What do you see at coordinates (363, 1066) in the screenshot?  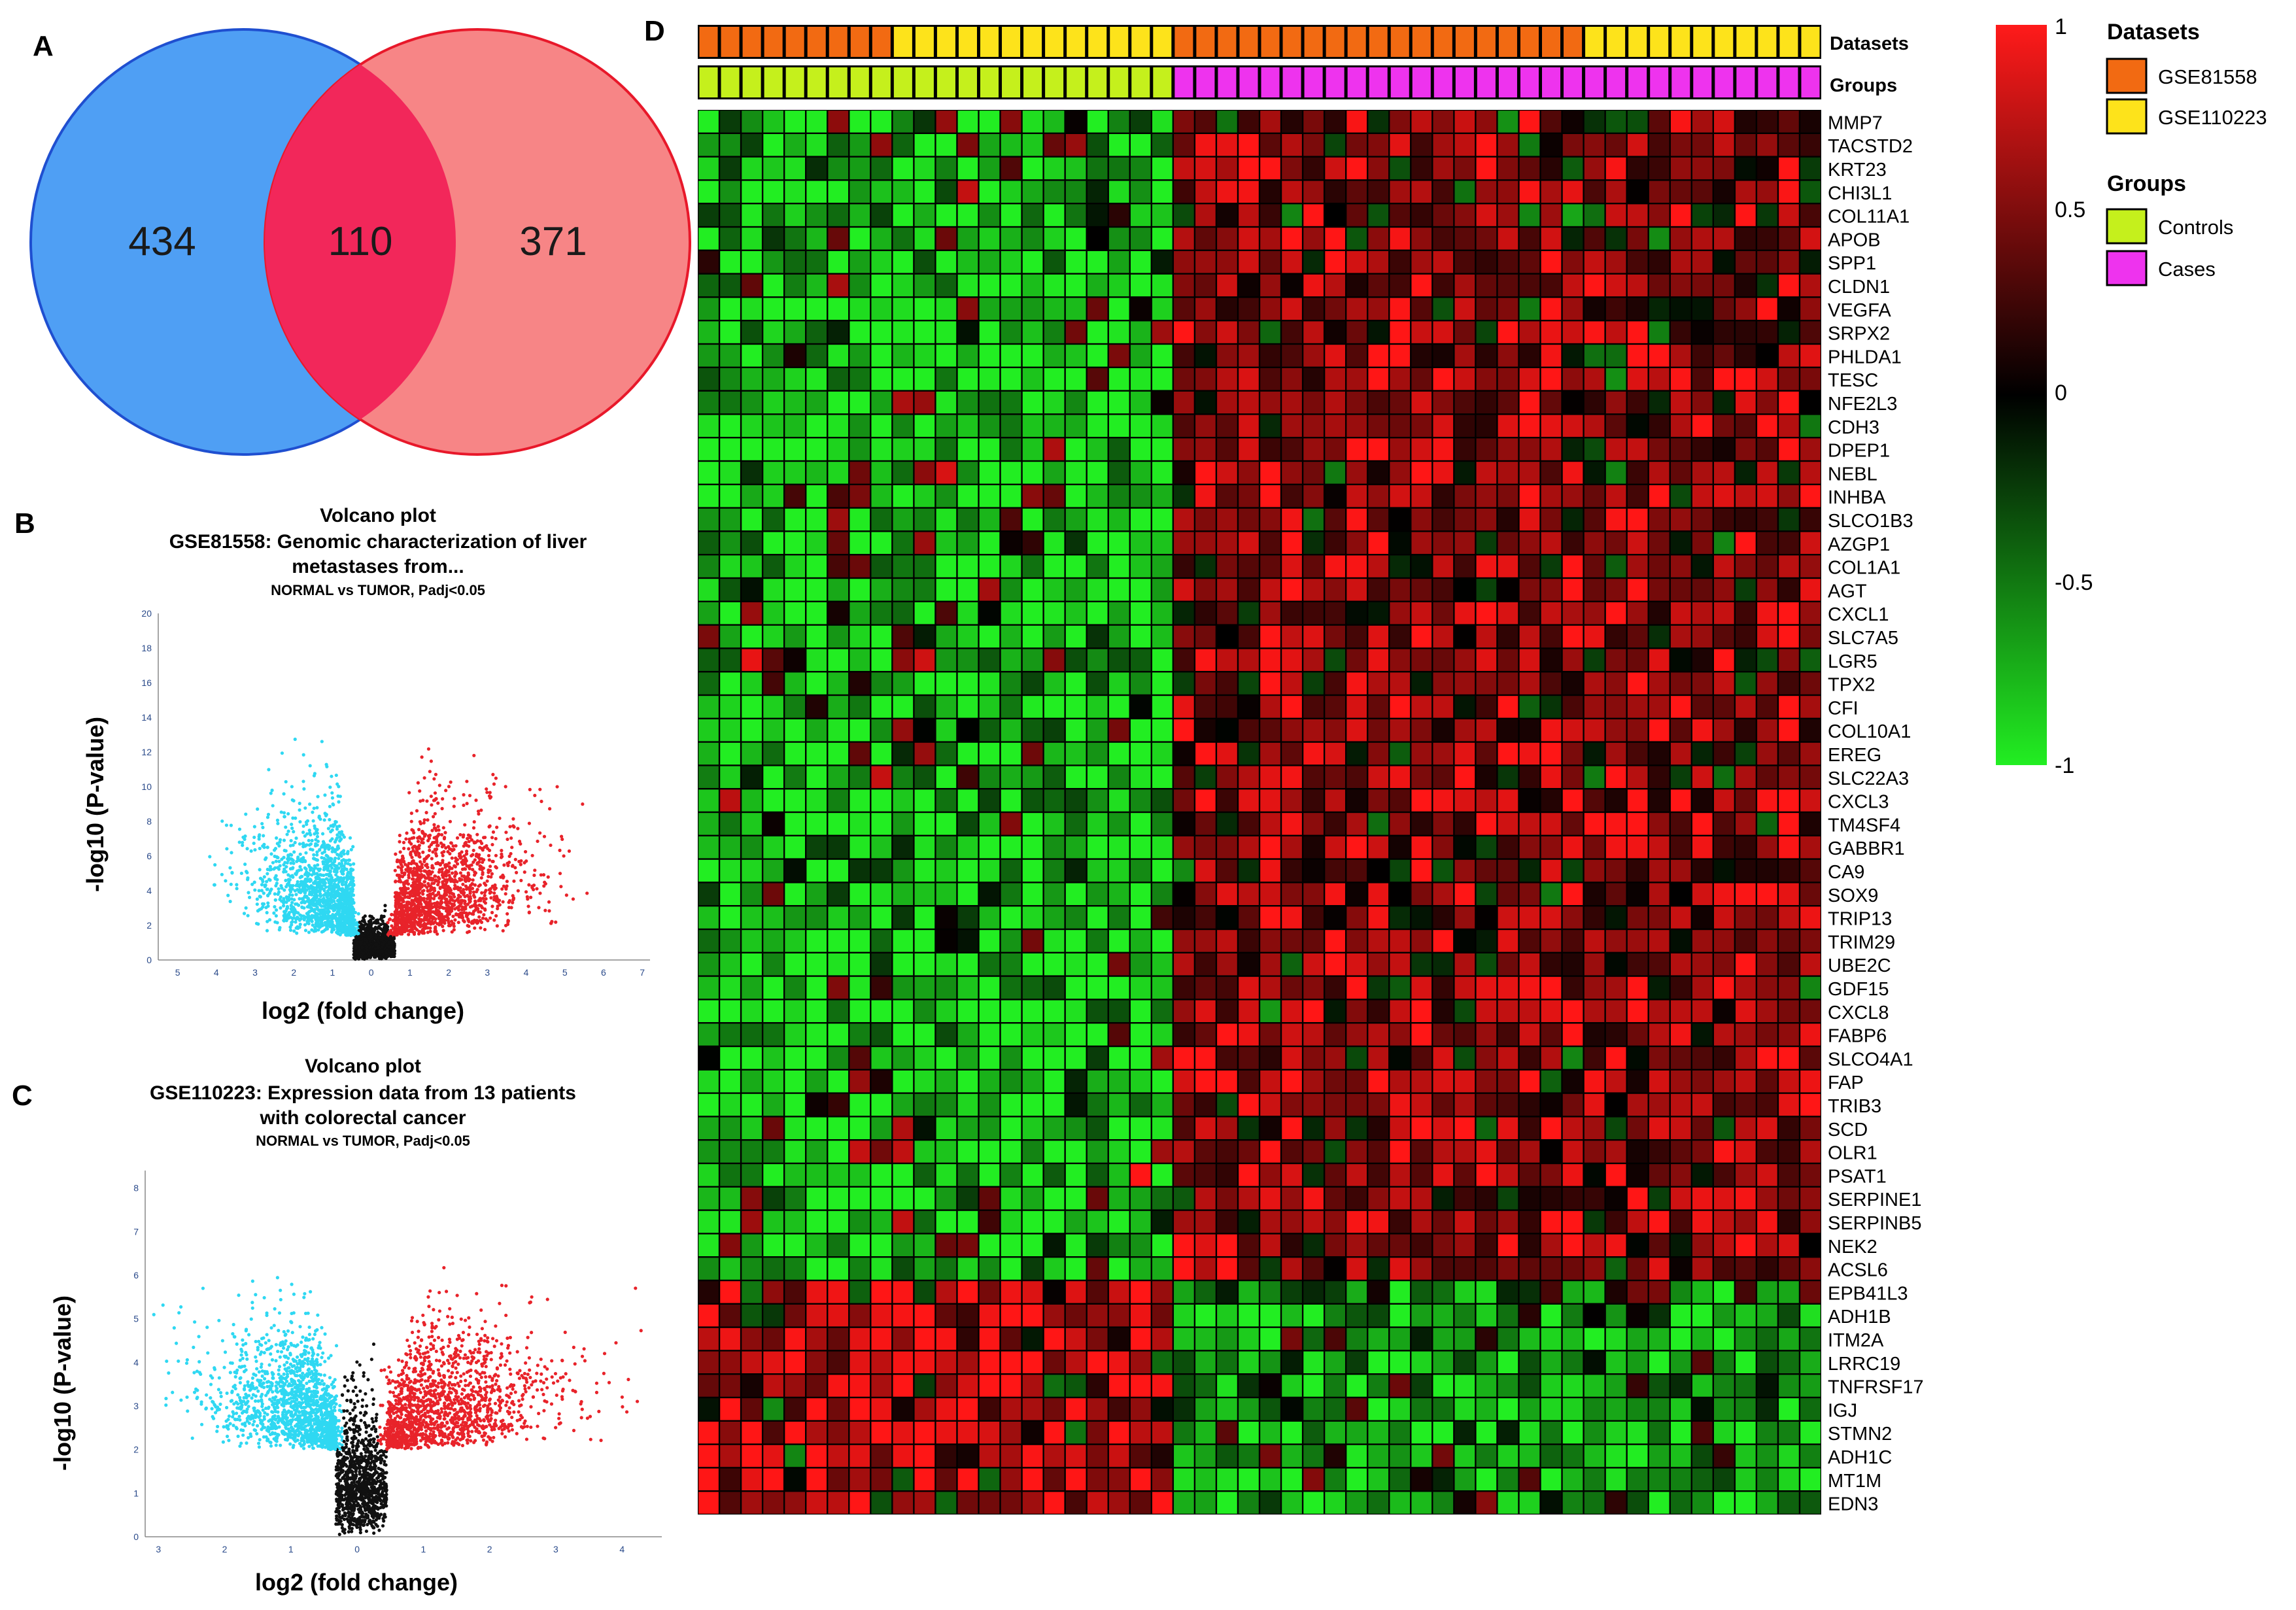 I see `volcano-c-title: Volcano plot` at bounding box center [363, 1066].